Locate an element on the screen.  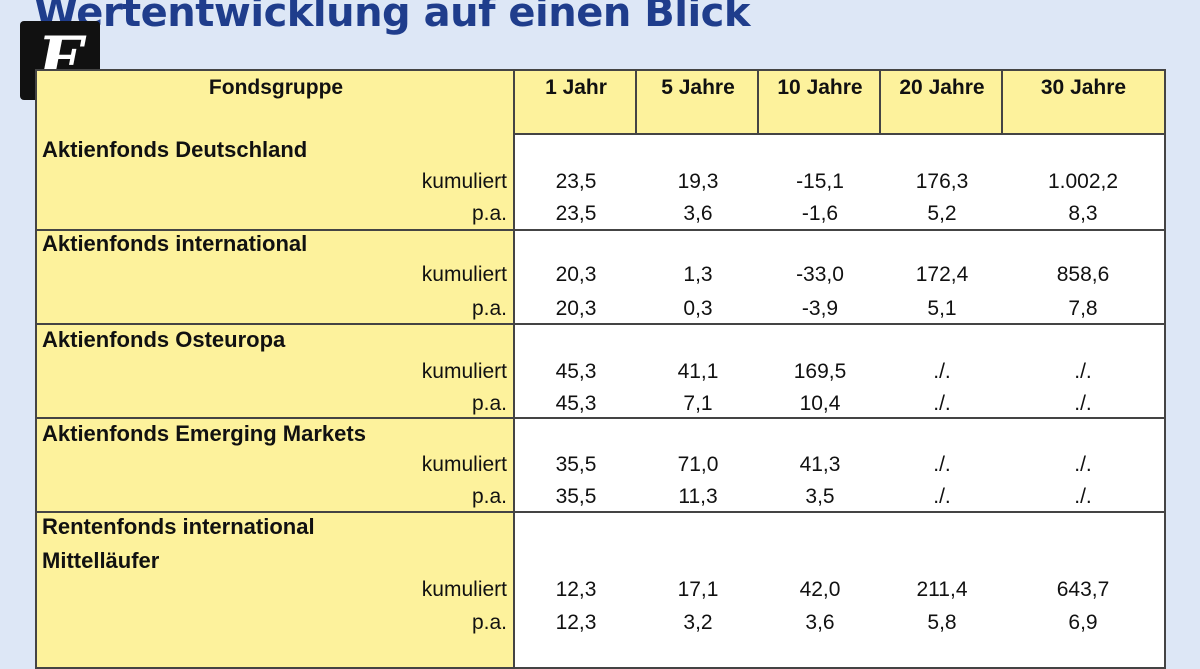
table-cell: 42,0 is located at coordinates (820, 589).